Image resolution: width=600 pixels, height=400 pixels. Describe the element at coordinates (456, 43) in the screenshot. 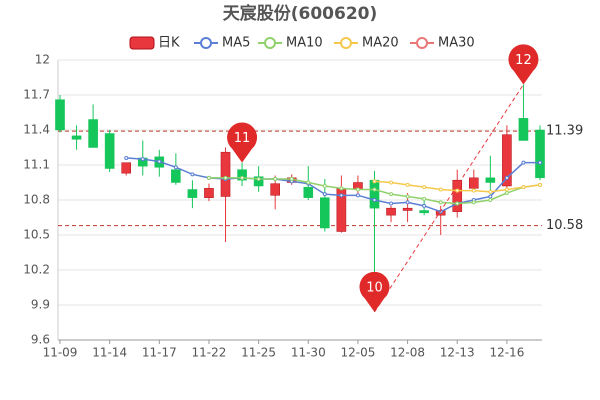

I see `legend-label: MA30` at that location.